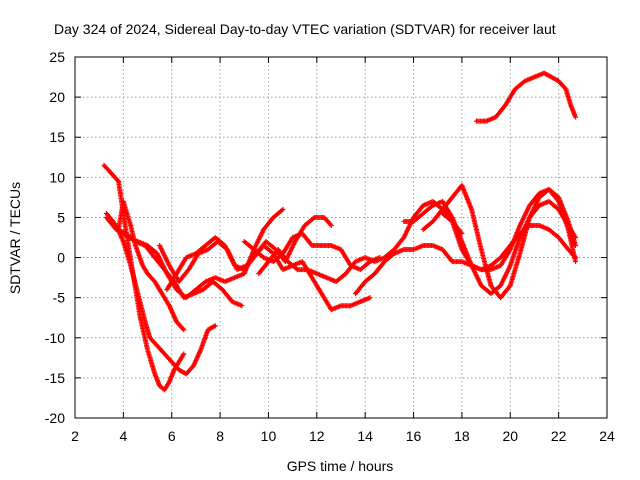 The width and height of the screenshot is (640, 480). I want to click on y-tick-label: 25, so click(57, 57).